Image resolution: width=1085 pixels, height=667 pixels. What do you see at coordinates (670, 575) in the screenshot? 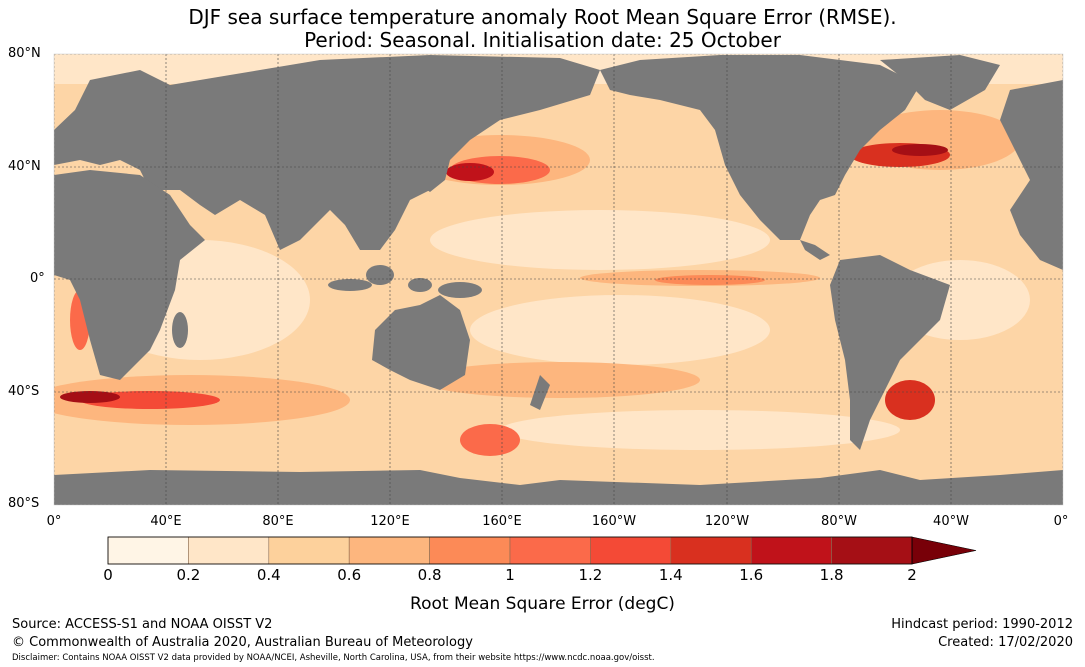
I see `colorbar-tick-label: 1.4` at bounding box center [670, 575].